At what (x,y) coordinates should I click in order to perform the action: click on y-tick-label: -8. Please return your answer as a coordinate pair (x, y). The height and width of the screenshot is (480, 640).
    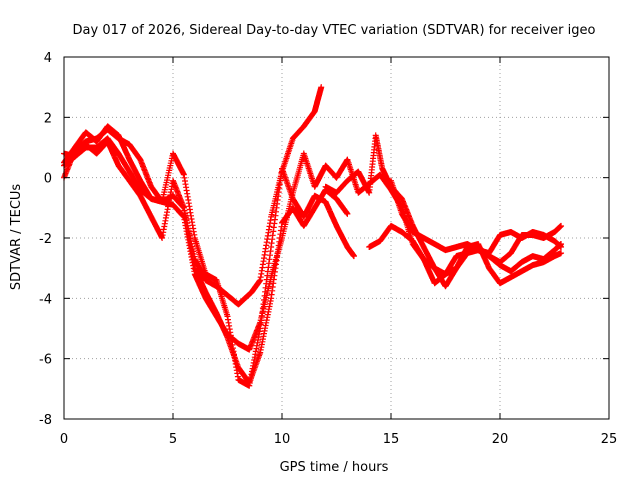
    Looking at the image, I should click on (45, 420).